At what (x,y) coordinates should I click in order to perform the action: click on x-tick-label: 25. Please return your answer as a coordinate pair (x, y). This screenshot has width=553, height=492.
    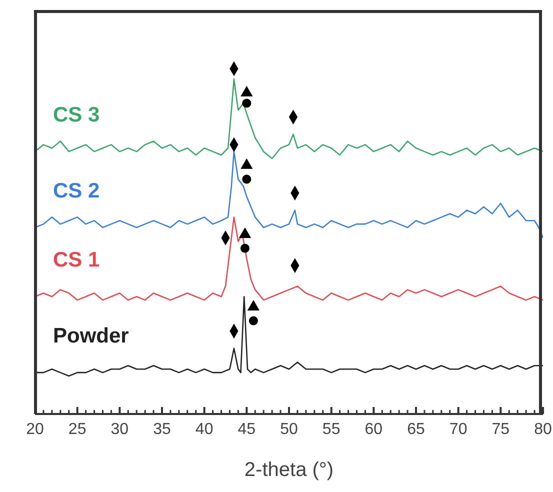
    Looking at the image, I should click on (77, 429).